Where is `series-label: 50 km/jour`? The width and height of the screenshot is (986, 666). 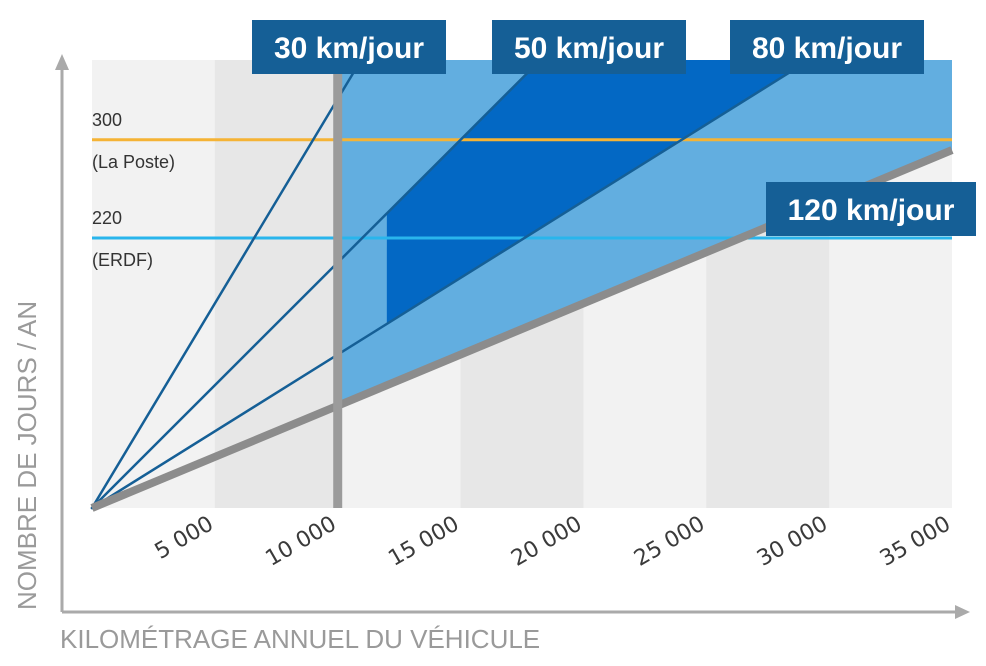
series-label: 50 km/jour is located at coordinates (589, 48).